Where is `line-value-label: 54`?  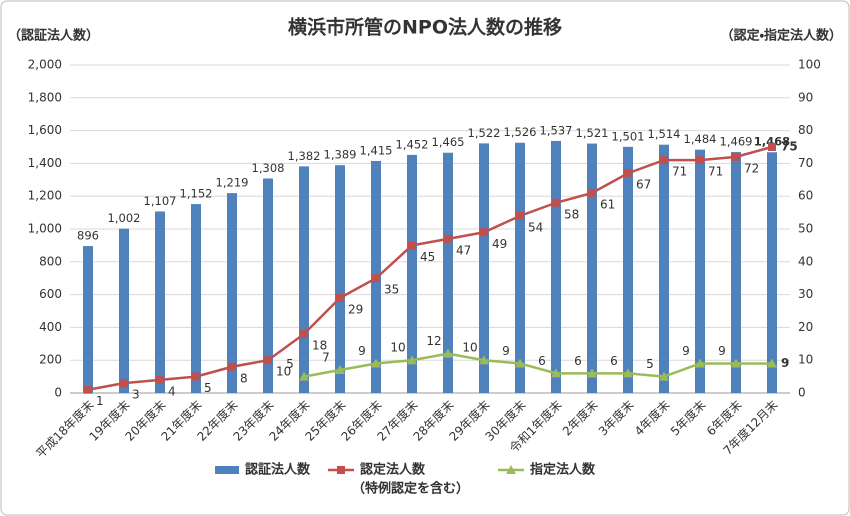
line-value-label: 54 is located at coordinates (535, 227).